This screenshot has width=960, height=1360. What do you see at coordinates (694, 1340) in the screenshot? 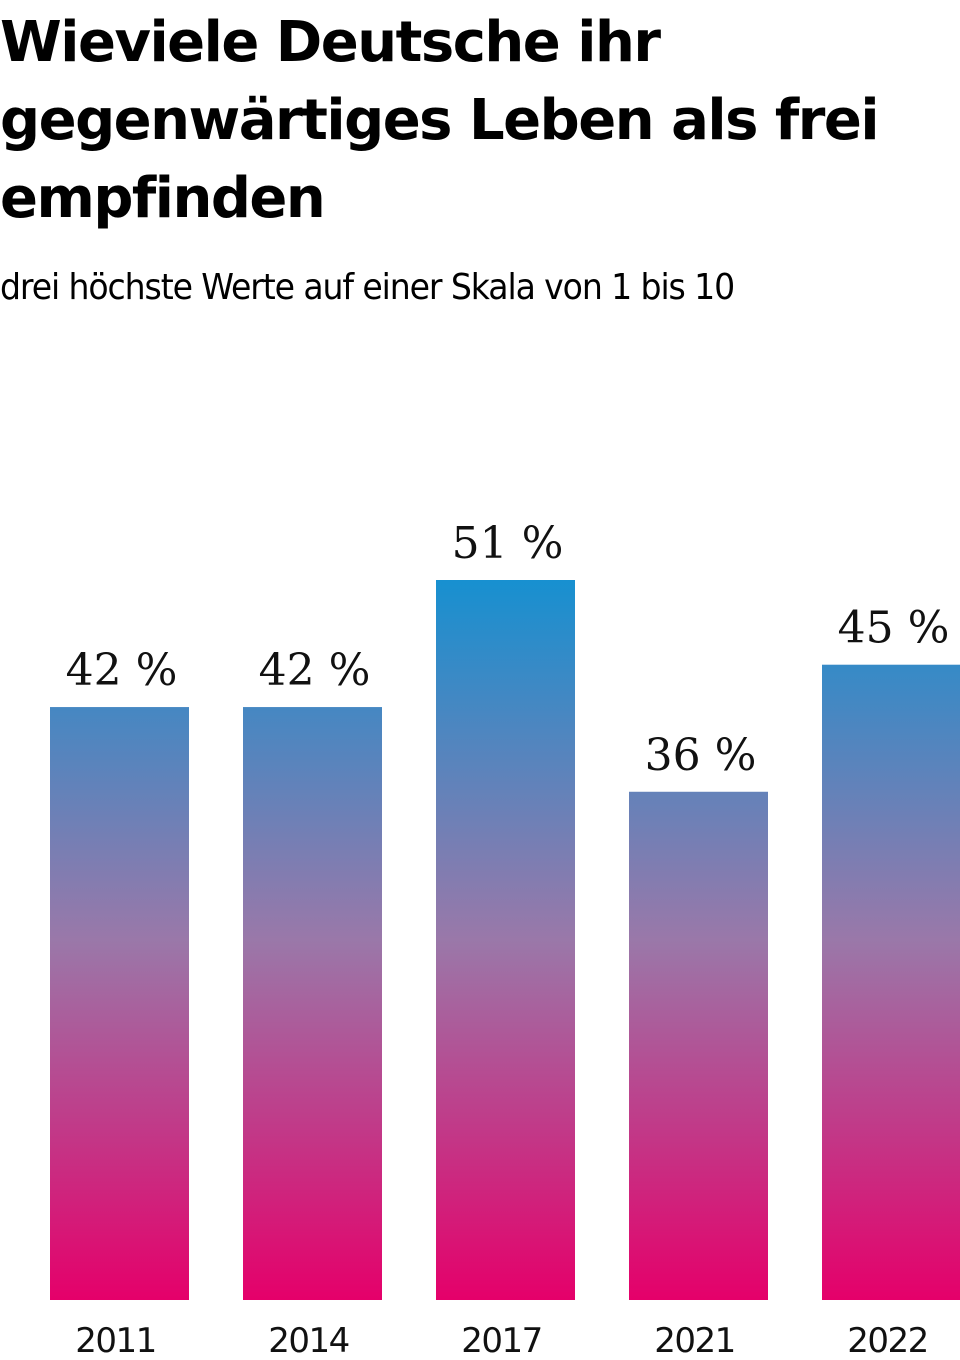
I see `x-tick-label-2021: 2021` at bounding box center [694, 1340].